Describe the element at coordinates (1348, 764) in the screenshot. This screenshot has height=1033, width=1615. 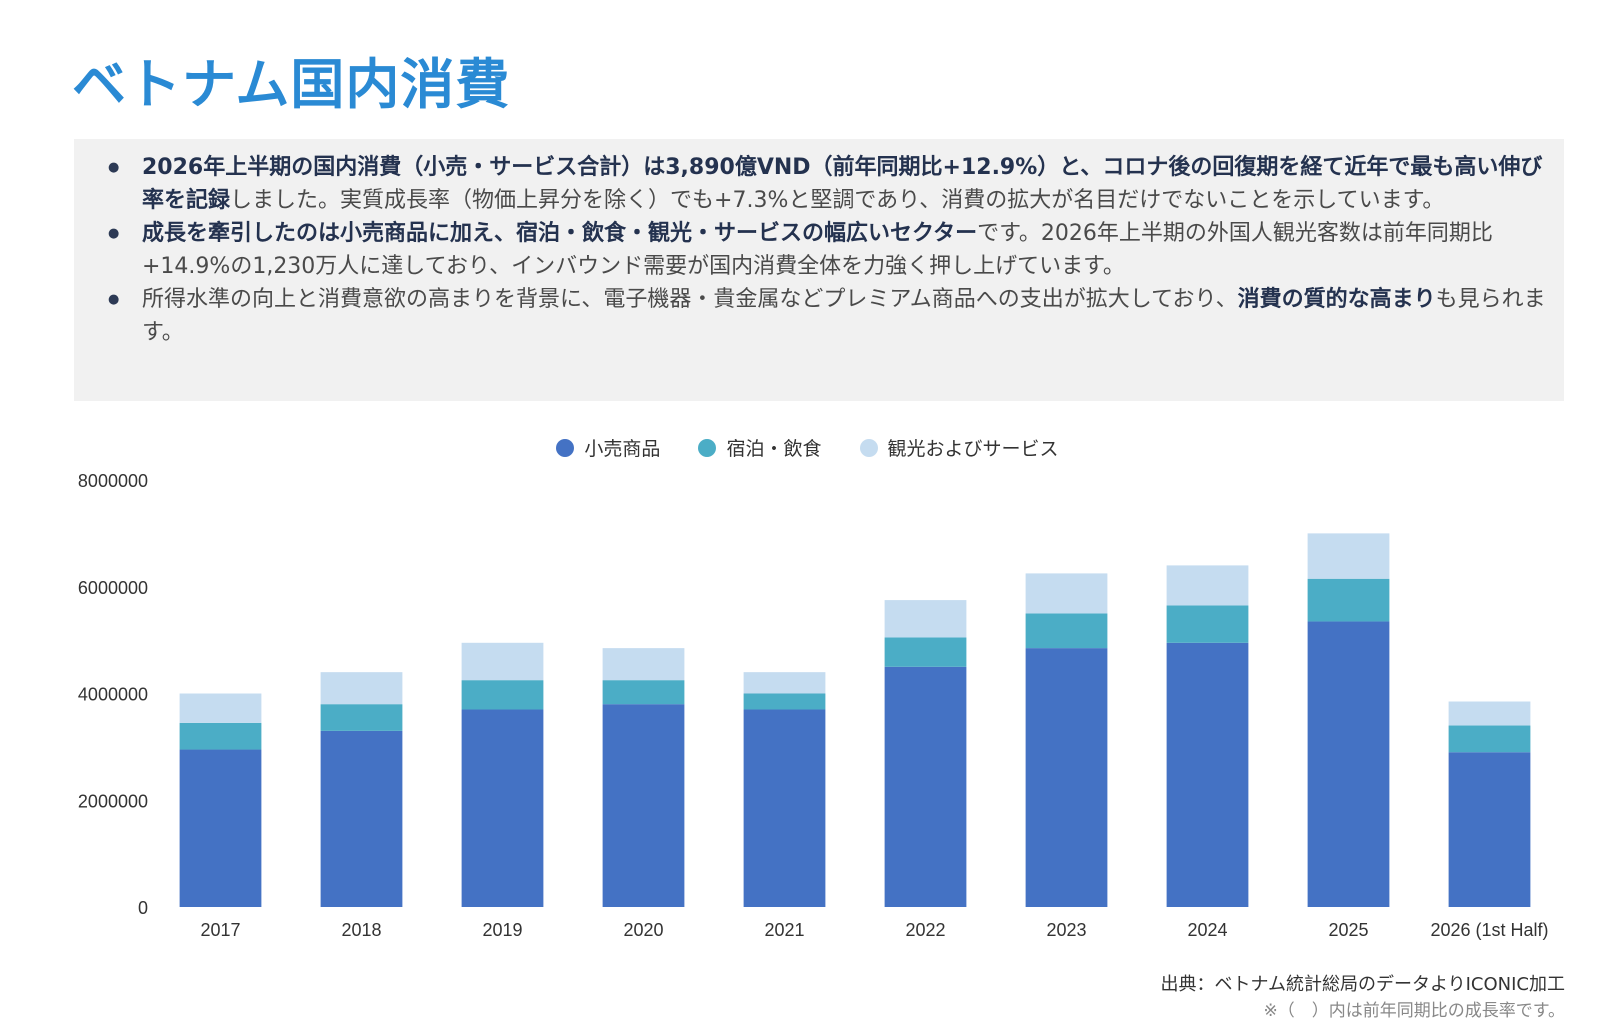
I see `bar-segment-retail-2025` at that location.